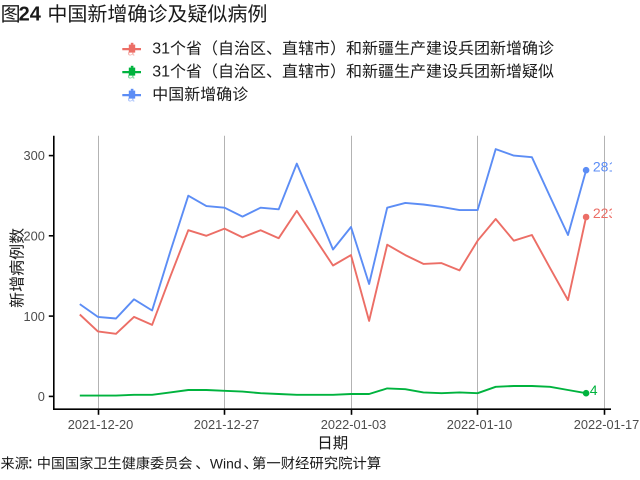 Image resolution: width=640 pixels, height=480 pixels. What do you see at coordinates (34, 236) in the screenshot?
I see `svg-text: 200` at bounding box center [34, 236].